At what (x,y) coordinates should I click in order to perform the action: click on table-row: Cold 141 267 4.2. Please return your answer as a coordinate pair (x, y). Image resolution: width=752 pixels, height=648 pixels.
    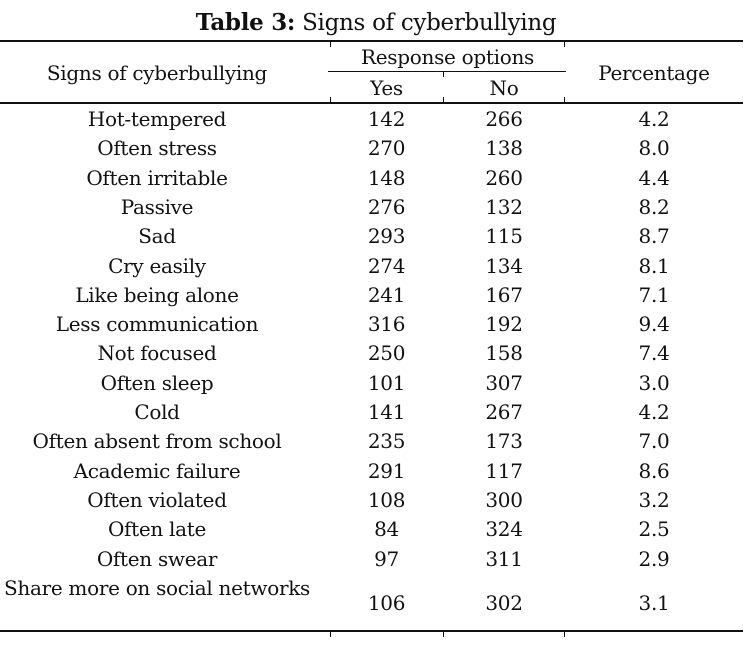
    Looking at the image, I should click on (376, 412).